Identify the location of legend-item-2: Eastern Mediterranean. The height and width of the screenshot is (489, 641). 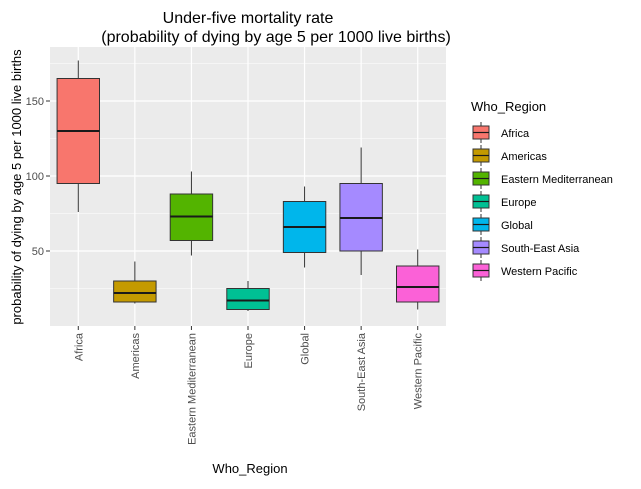
(542, 178).